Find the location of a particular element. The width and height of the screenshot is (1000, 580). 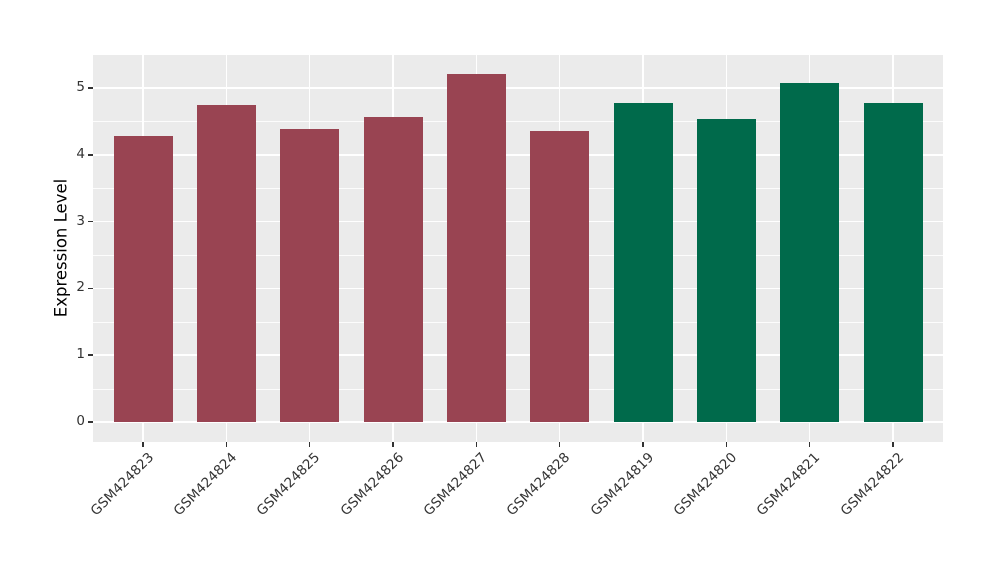

bar-GSM424822 is located at coordinates (893, 262).